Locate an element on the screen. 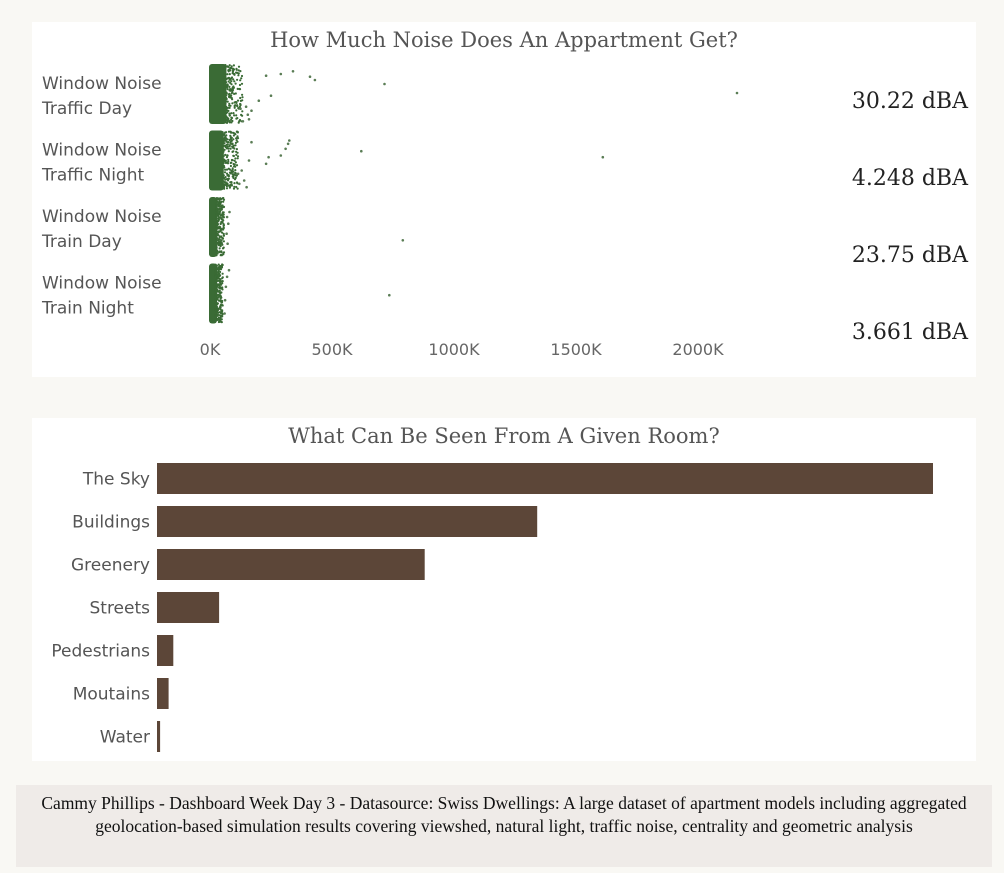 The image size is (1004, 873). noise-row-label: Train Night is located at coordinates (87, 309).